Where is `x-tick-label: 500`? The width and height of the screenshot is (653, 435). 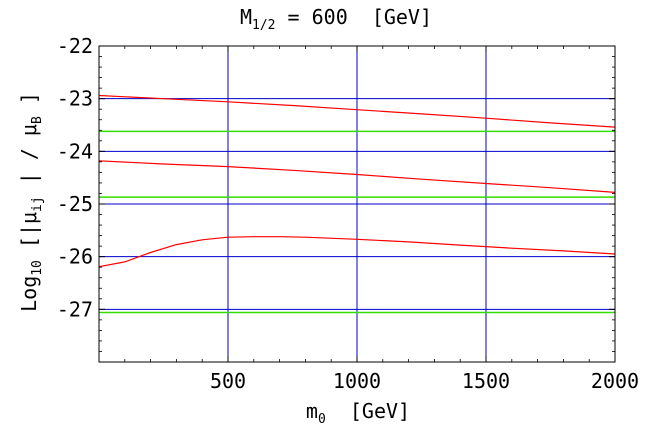 x-tick-label: 500 is located at coordinates (228, 381).